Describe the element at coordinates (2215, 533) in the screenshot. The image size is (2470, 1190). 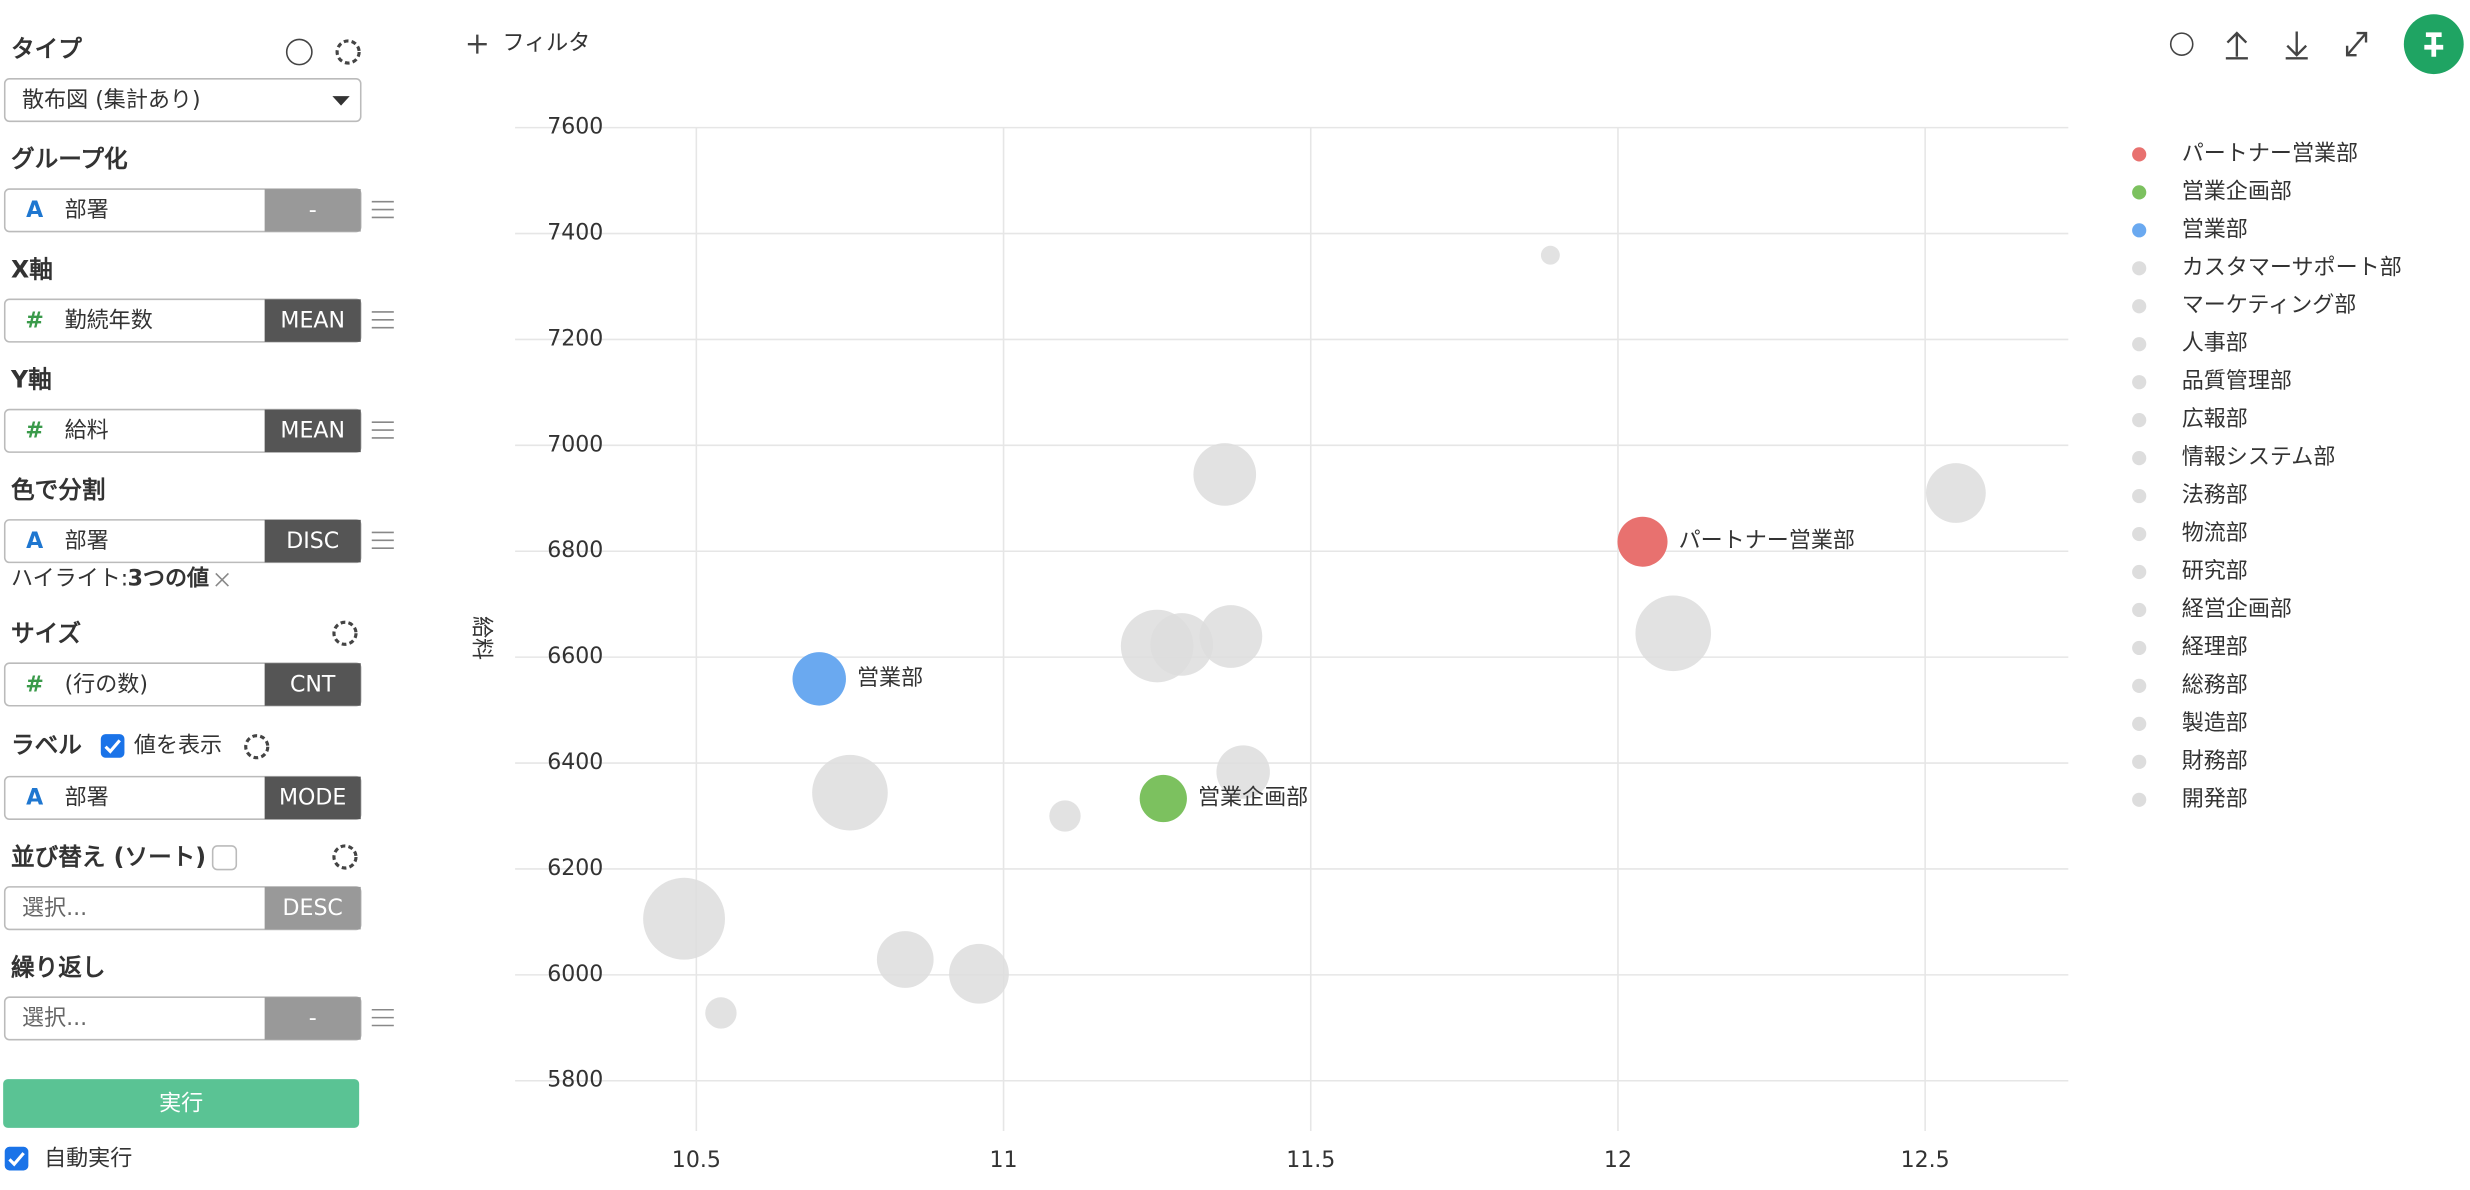
I see `legend-label: 物流部` at that location.